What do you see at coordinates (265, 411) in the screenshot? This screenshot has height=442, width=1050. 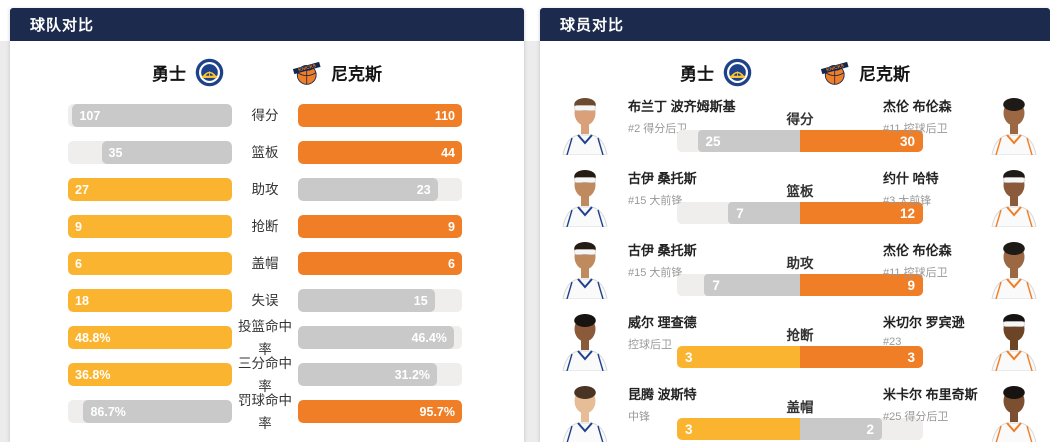 I see `stat-label: 罚球命中率` at bounding box center [265, 411].